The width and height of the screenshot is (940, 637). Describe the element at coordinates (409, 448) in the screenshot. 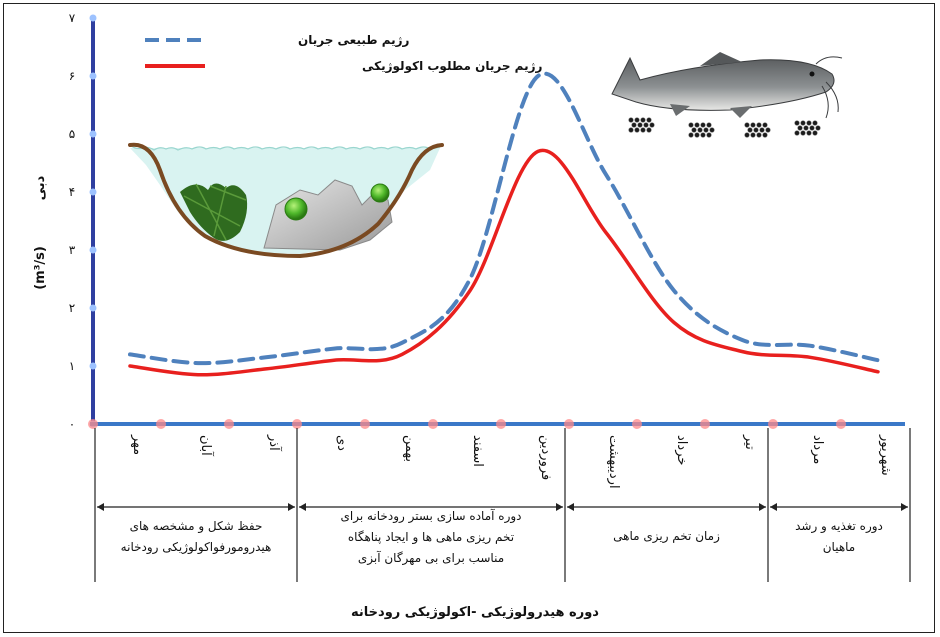

I see `month-label: بهمن` at that location.